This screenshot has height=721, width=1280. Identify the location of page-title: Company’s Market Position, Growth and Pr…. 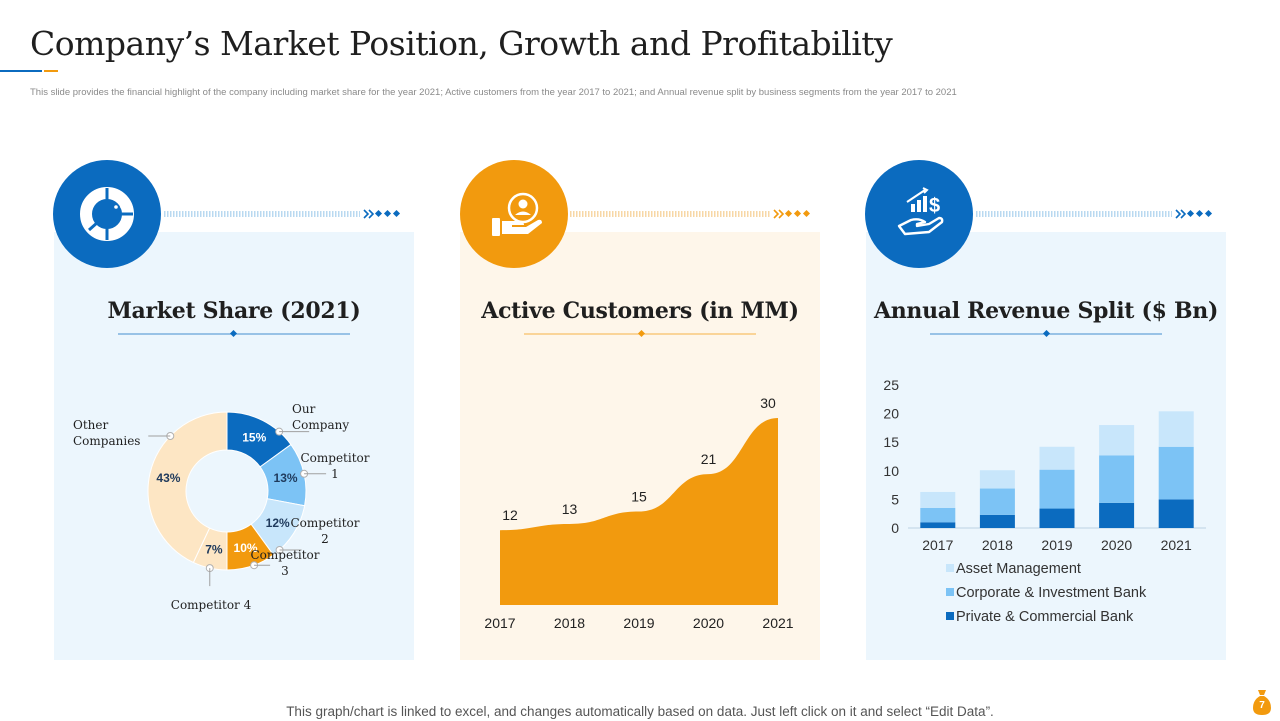
(461, 43).